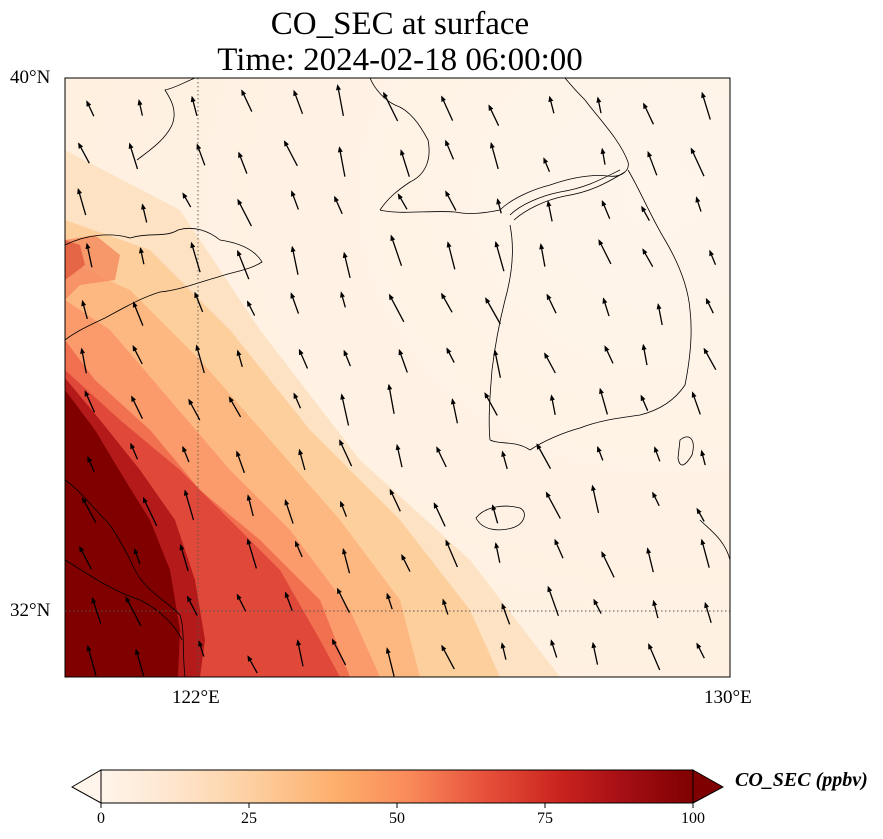 Image resolution: width=883 pixels, height=839 pixels. I want to click on lat-label-32n: 32°N, so click(30, 610).